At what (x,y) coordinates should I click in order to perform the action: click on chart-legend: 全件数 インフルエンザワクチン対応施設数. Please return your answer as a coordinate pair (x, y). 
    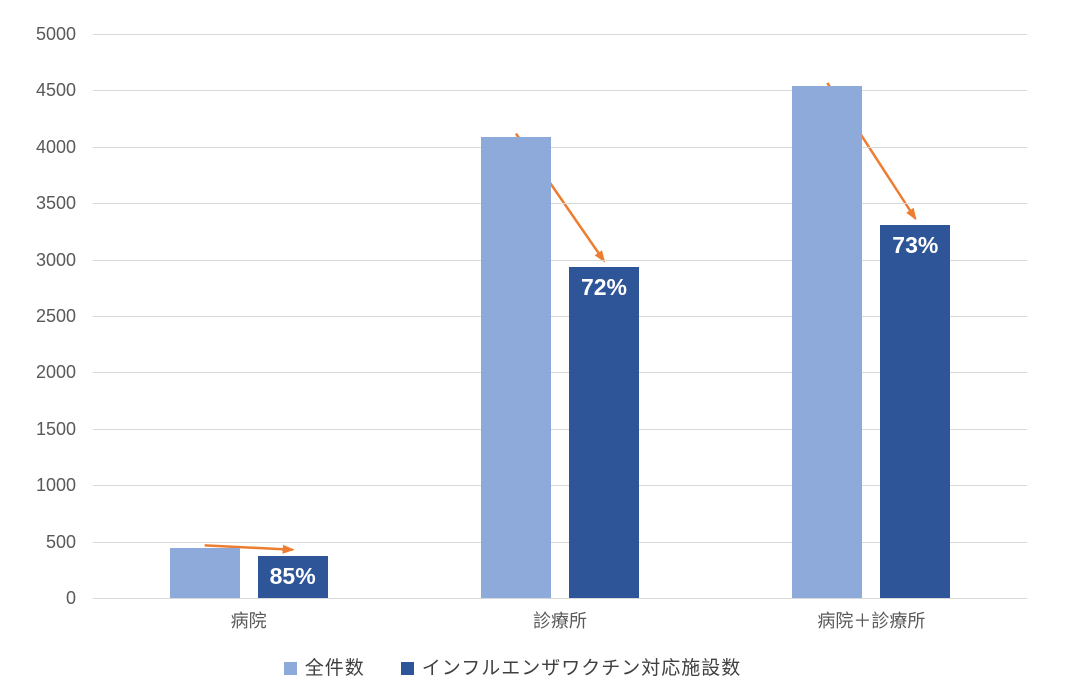
    Looking at the image, I should click on (512, 668).